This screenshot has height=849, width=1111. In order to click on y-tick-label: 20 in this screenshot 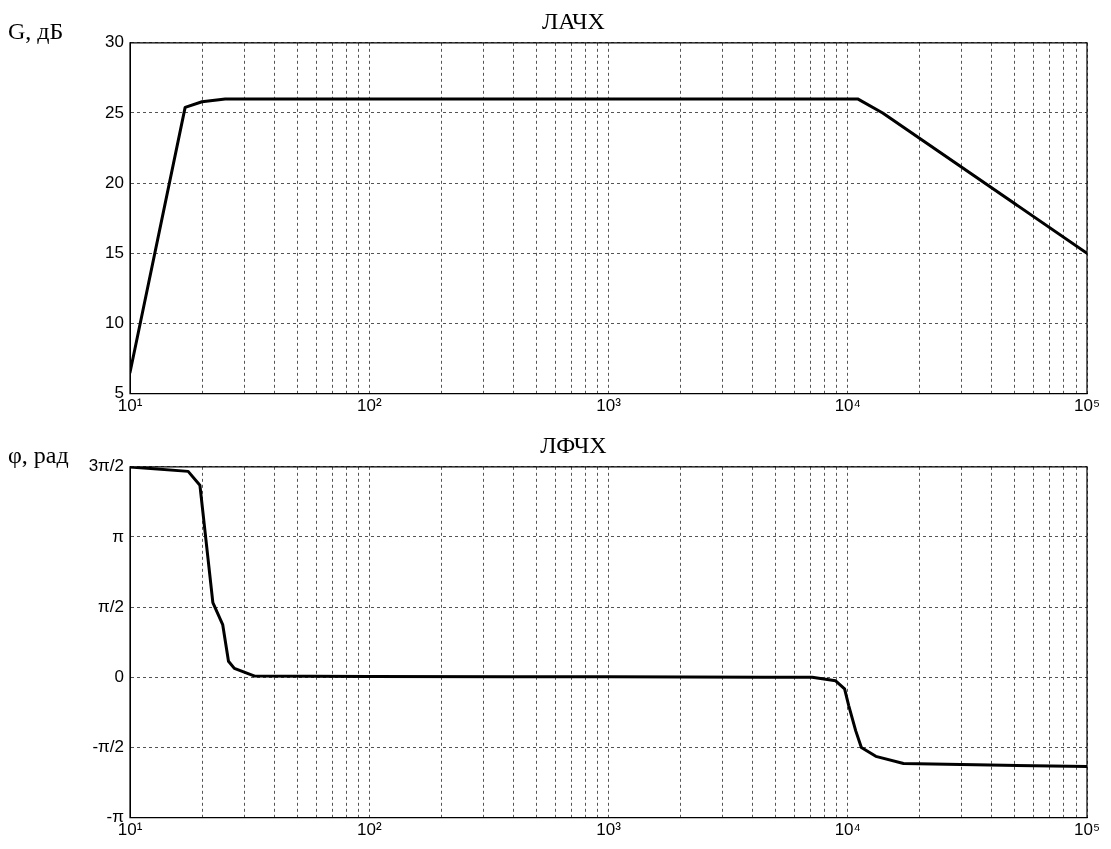, I will do `click(114, 182)`.